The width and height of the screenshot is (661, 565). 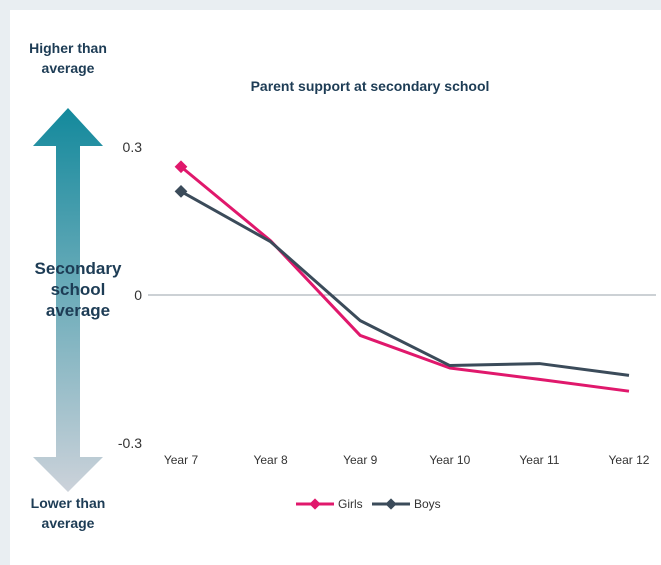 What do you see at coordinates (350, 504) in the screenshot?
I see `legend-label: Girls` at bounding box center [350, 504].